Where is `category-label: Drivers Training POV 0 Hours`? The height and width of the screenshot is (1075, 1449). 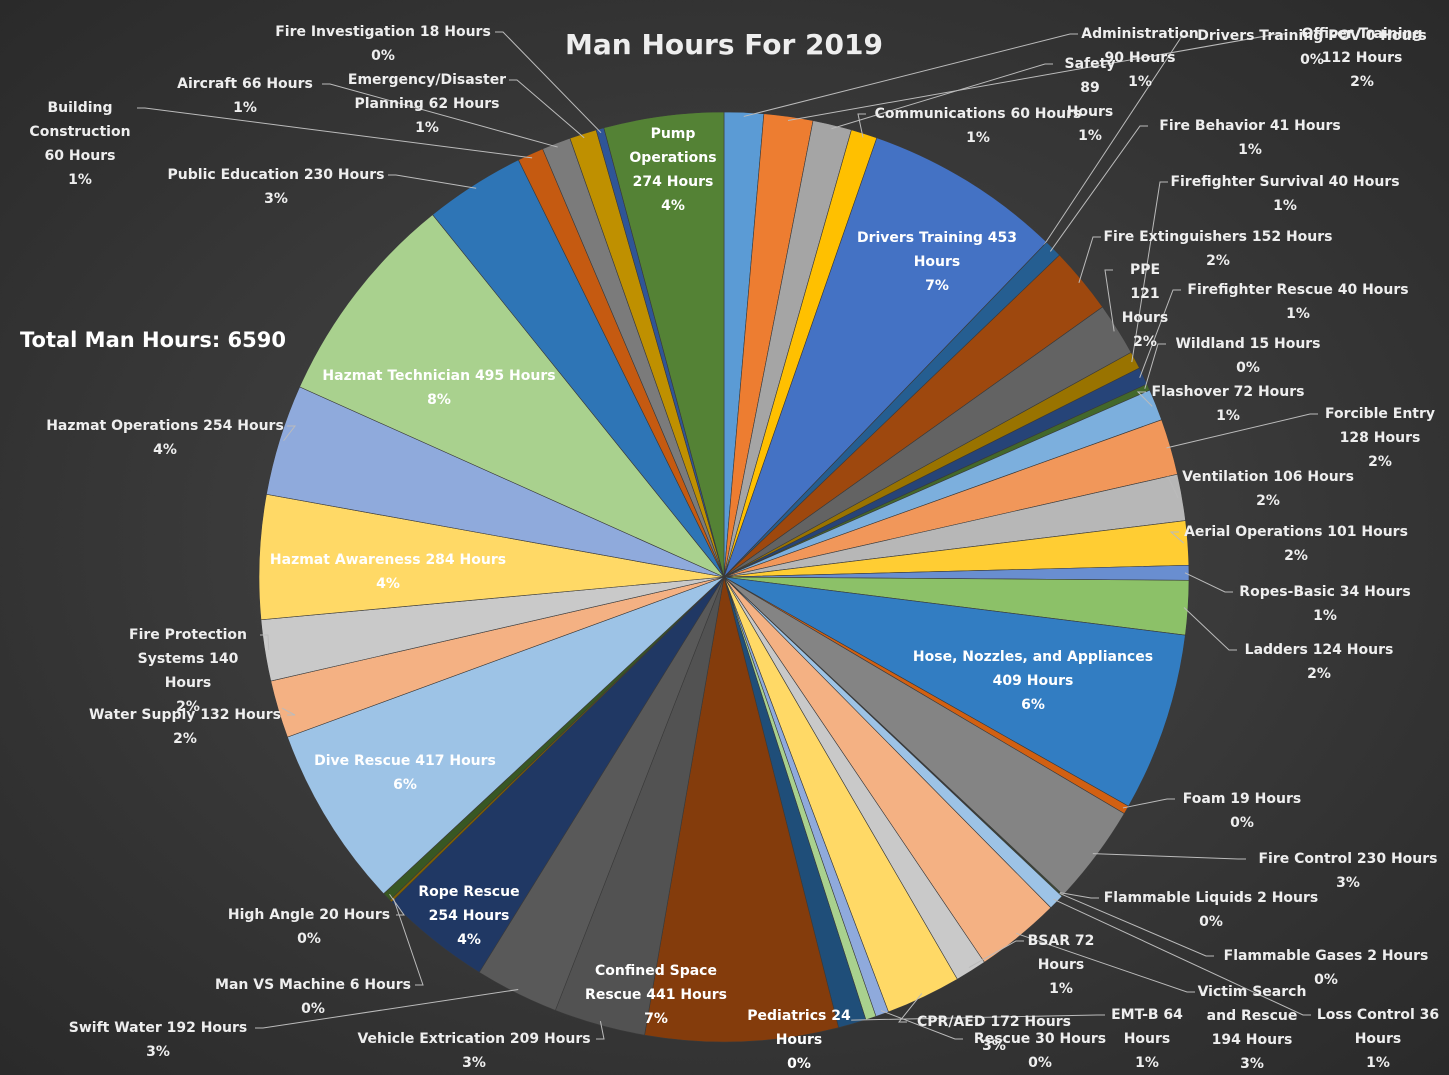
category-label: Drivers Training POV 0 Hours is located at coordinates (1312, 36).